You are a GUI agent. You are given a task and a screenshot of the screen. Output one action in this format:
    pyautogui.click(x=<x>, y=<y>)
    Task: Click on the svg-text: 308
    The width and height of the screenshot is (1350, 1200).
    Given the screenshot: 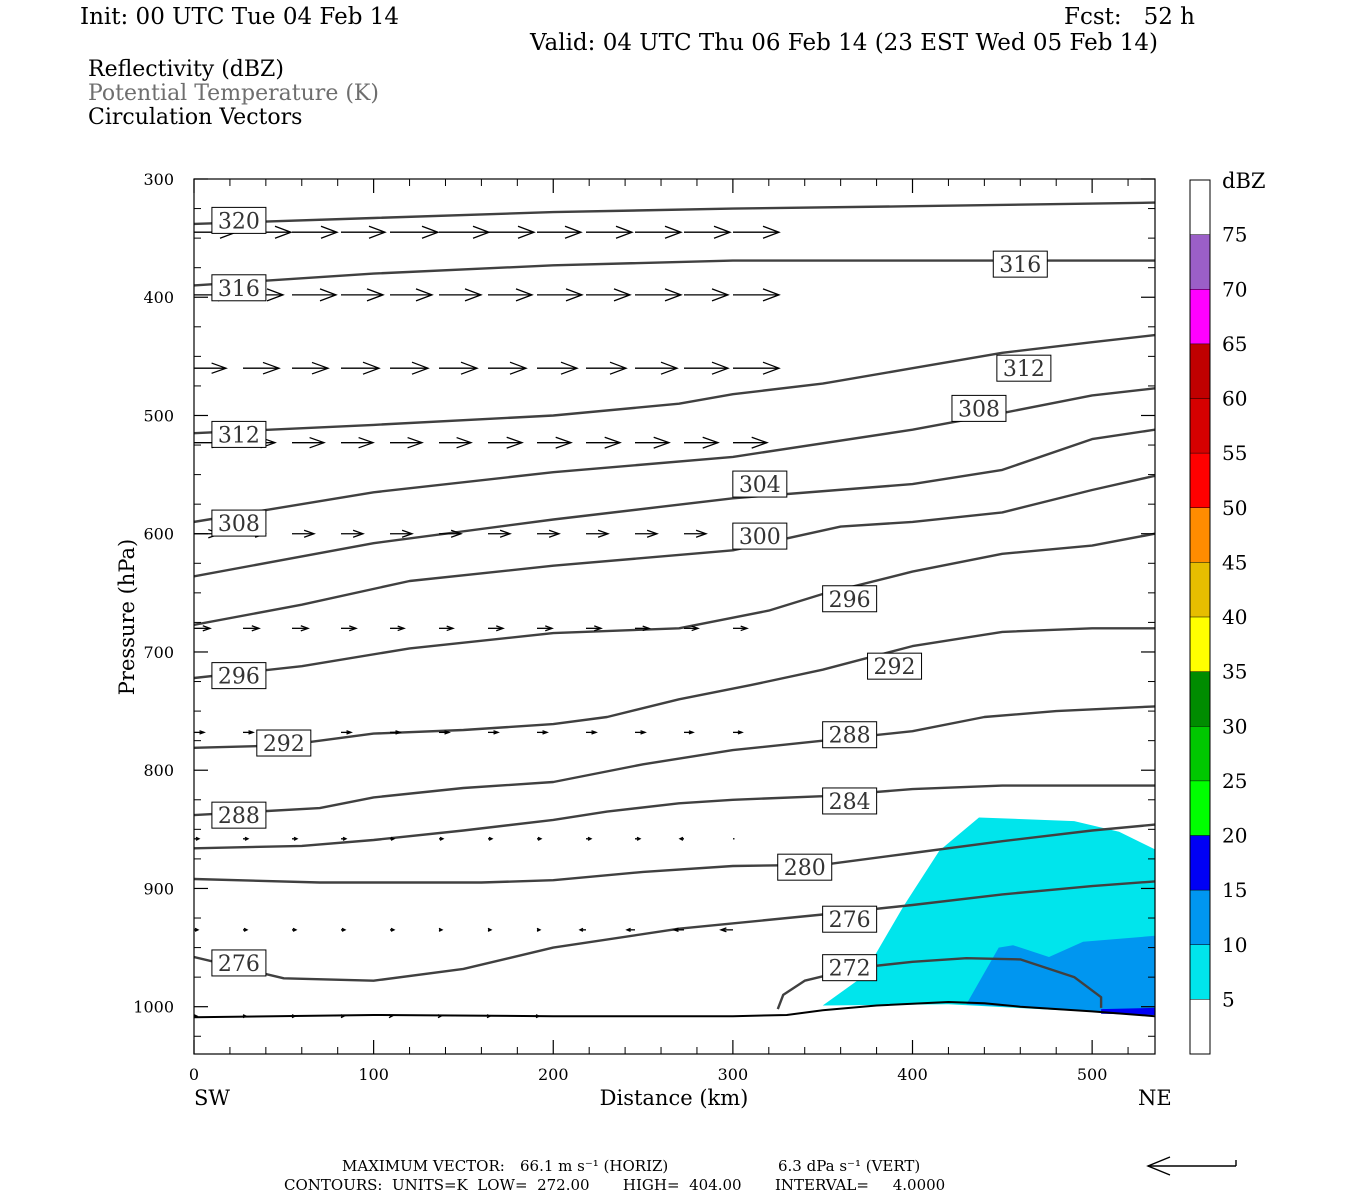 What is the action you would take?
    pyautogui.click(x=239, y=524)
    